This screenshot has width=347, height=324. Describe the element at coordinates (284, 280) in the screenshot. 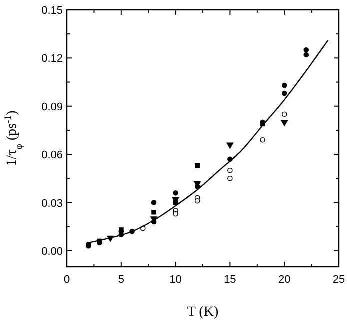

I see `x-tick-label: 20` at that location.